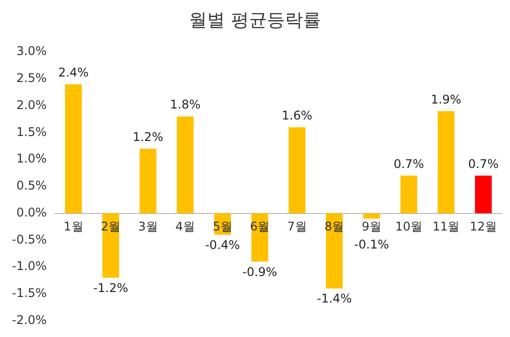  What do you see at coordinates (29, 266) in the screenshot?
I see `y-tick-label: -1.0%` at bounding box center [29, 266].